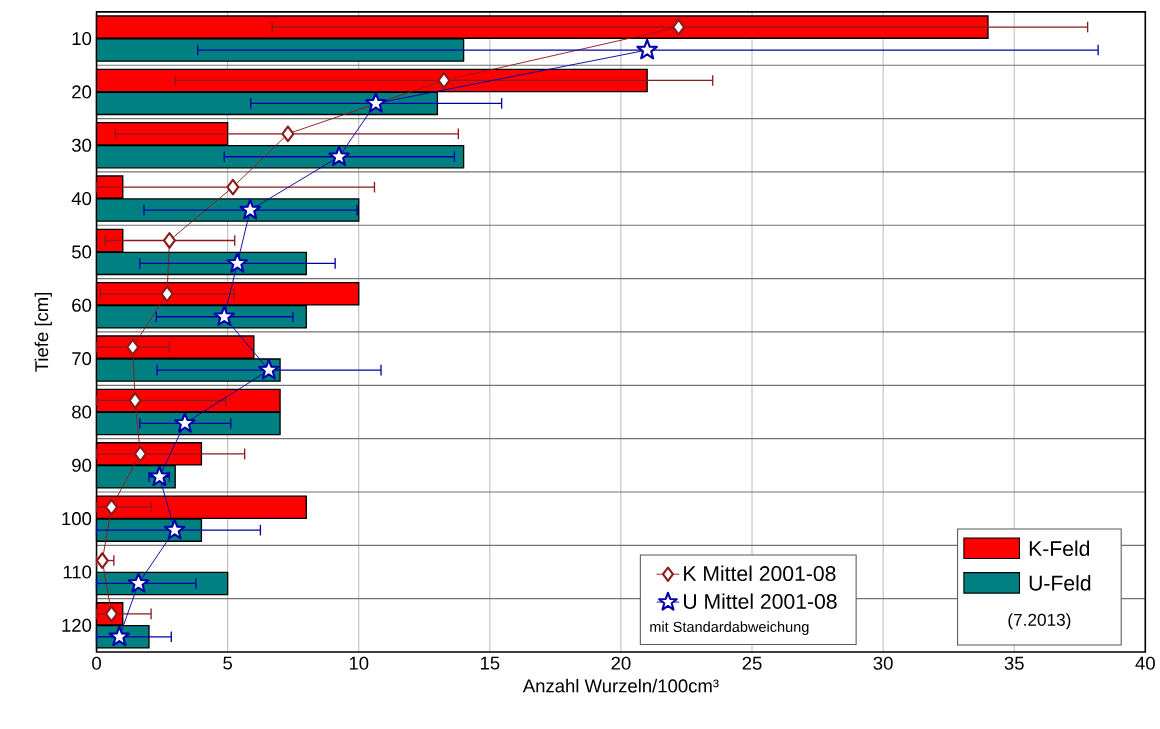 This screenshot has width=1160, height=729. What do you see at coordinates (1059, 548) in the screenshot?
I see `legend-label: K-Feld` at bounding box center [1059, 548].